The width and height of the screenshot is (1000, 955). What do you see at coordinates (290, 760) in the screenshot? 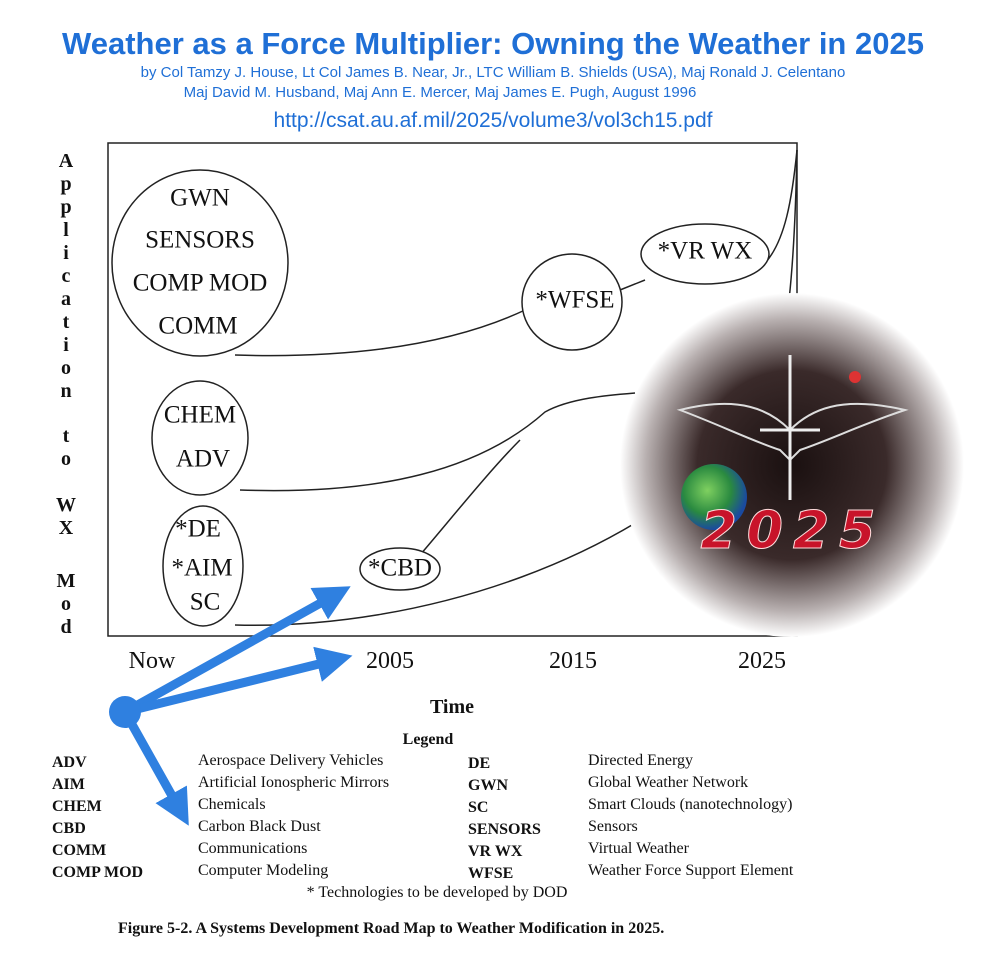
I see `legend-meaning: Aerospace Delivery Vehicles` at bounding box center [290, 760].